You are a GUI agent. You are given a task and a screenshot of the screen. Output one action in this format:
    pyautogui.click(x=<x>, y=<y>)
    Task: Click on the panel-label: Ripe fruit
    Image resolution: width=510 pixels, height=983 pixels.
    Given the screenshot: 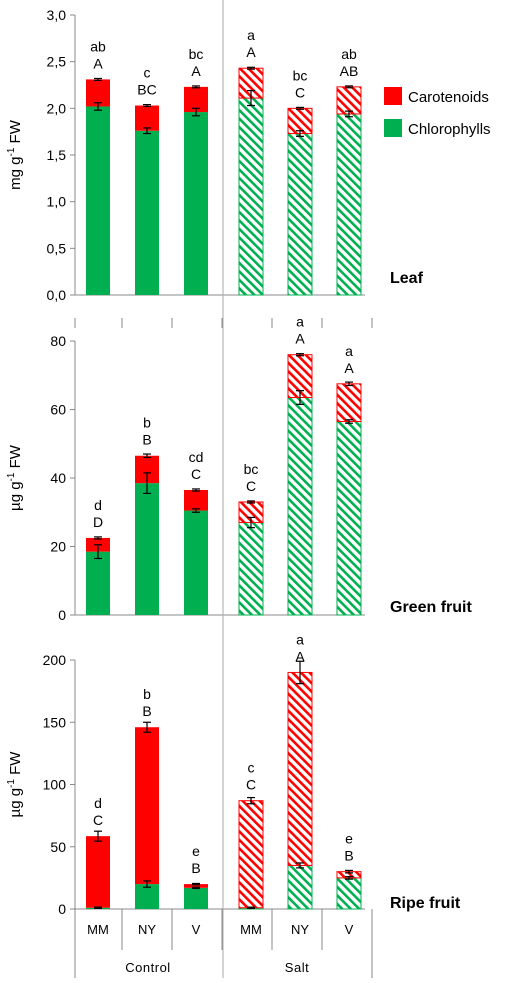 What is the action you would take?
    pyautogui.click(x=425, y=903)
    